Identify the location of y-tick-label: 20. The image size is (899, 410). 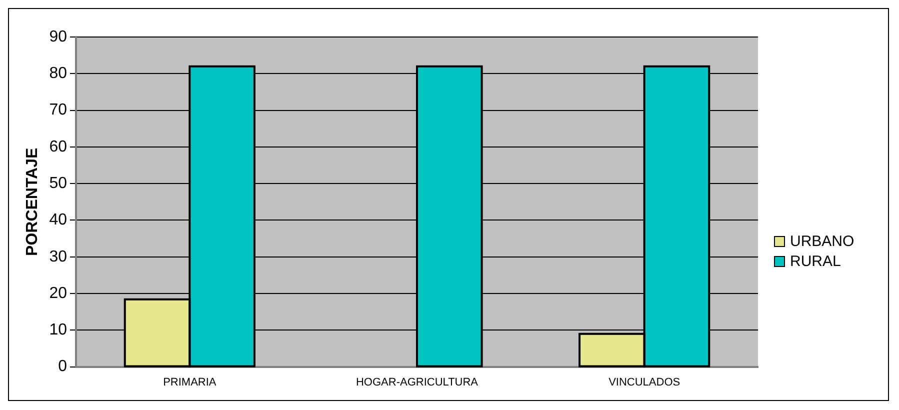
(58, 293).